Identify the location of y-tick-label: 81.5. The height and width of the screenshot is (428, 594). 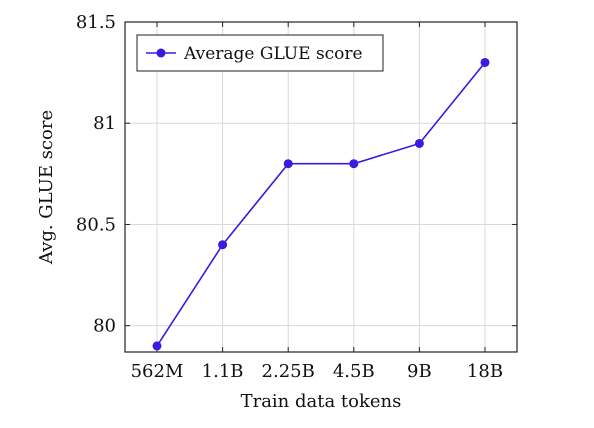
(96, 22).